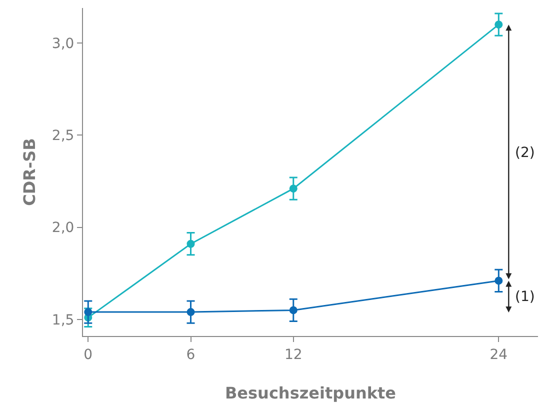  What do you see at coordinates (525, 297) in the screenshot?
I see `annotation: (1)` at bounding box center [525, 297].